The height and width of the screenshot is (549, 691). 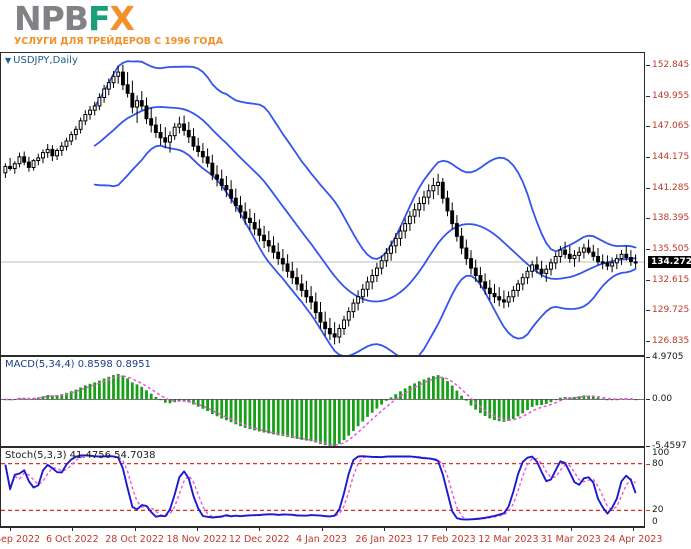 What do you see at coordinates (570, 539) in the screenshot?
I see `time-tick-label: 31 Mar 2023` at bounding box center [570, 539].